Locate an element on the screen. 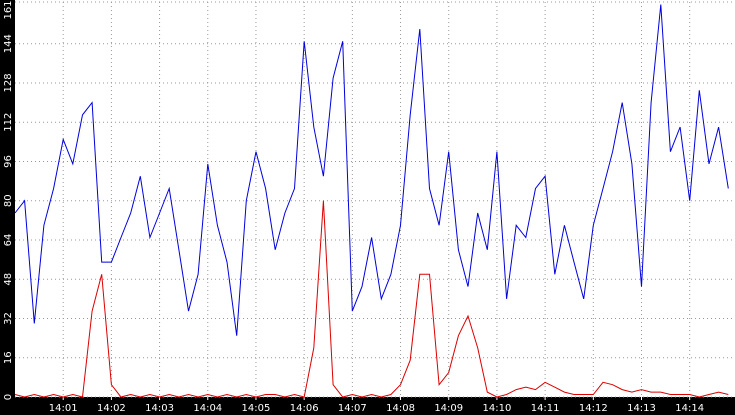 The height and width of the screenshot is (415, 735). y-tick-label: 32 is located at coordinates (8, 318).